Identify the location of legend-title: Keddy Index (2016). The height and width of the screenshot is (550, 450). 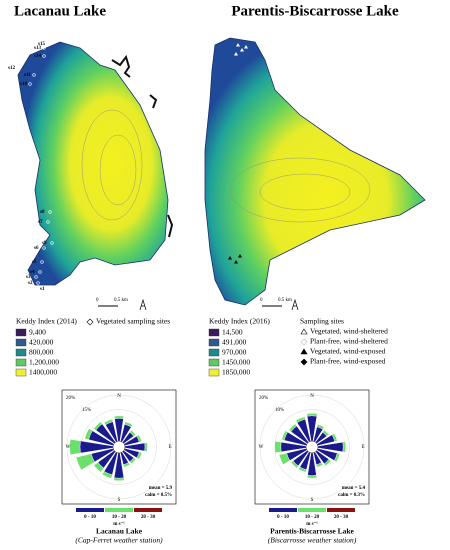
(239, 321).